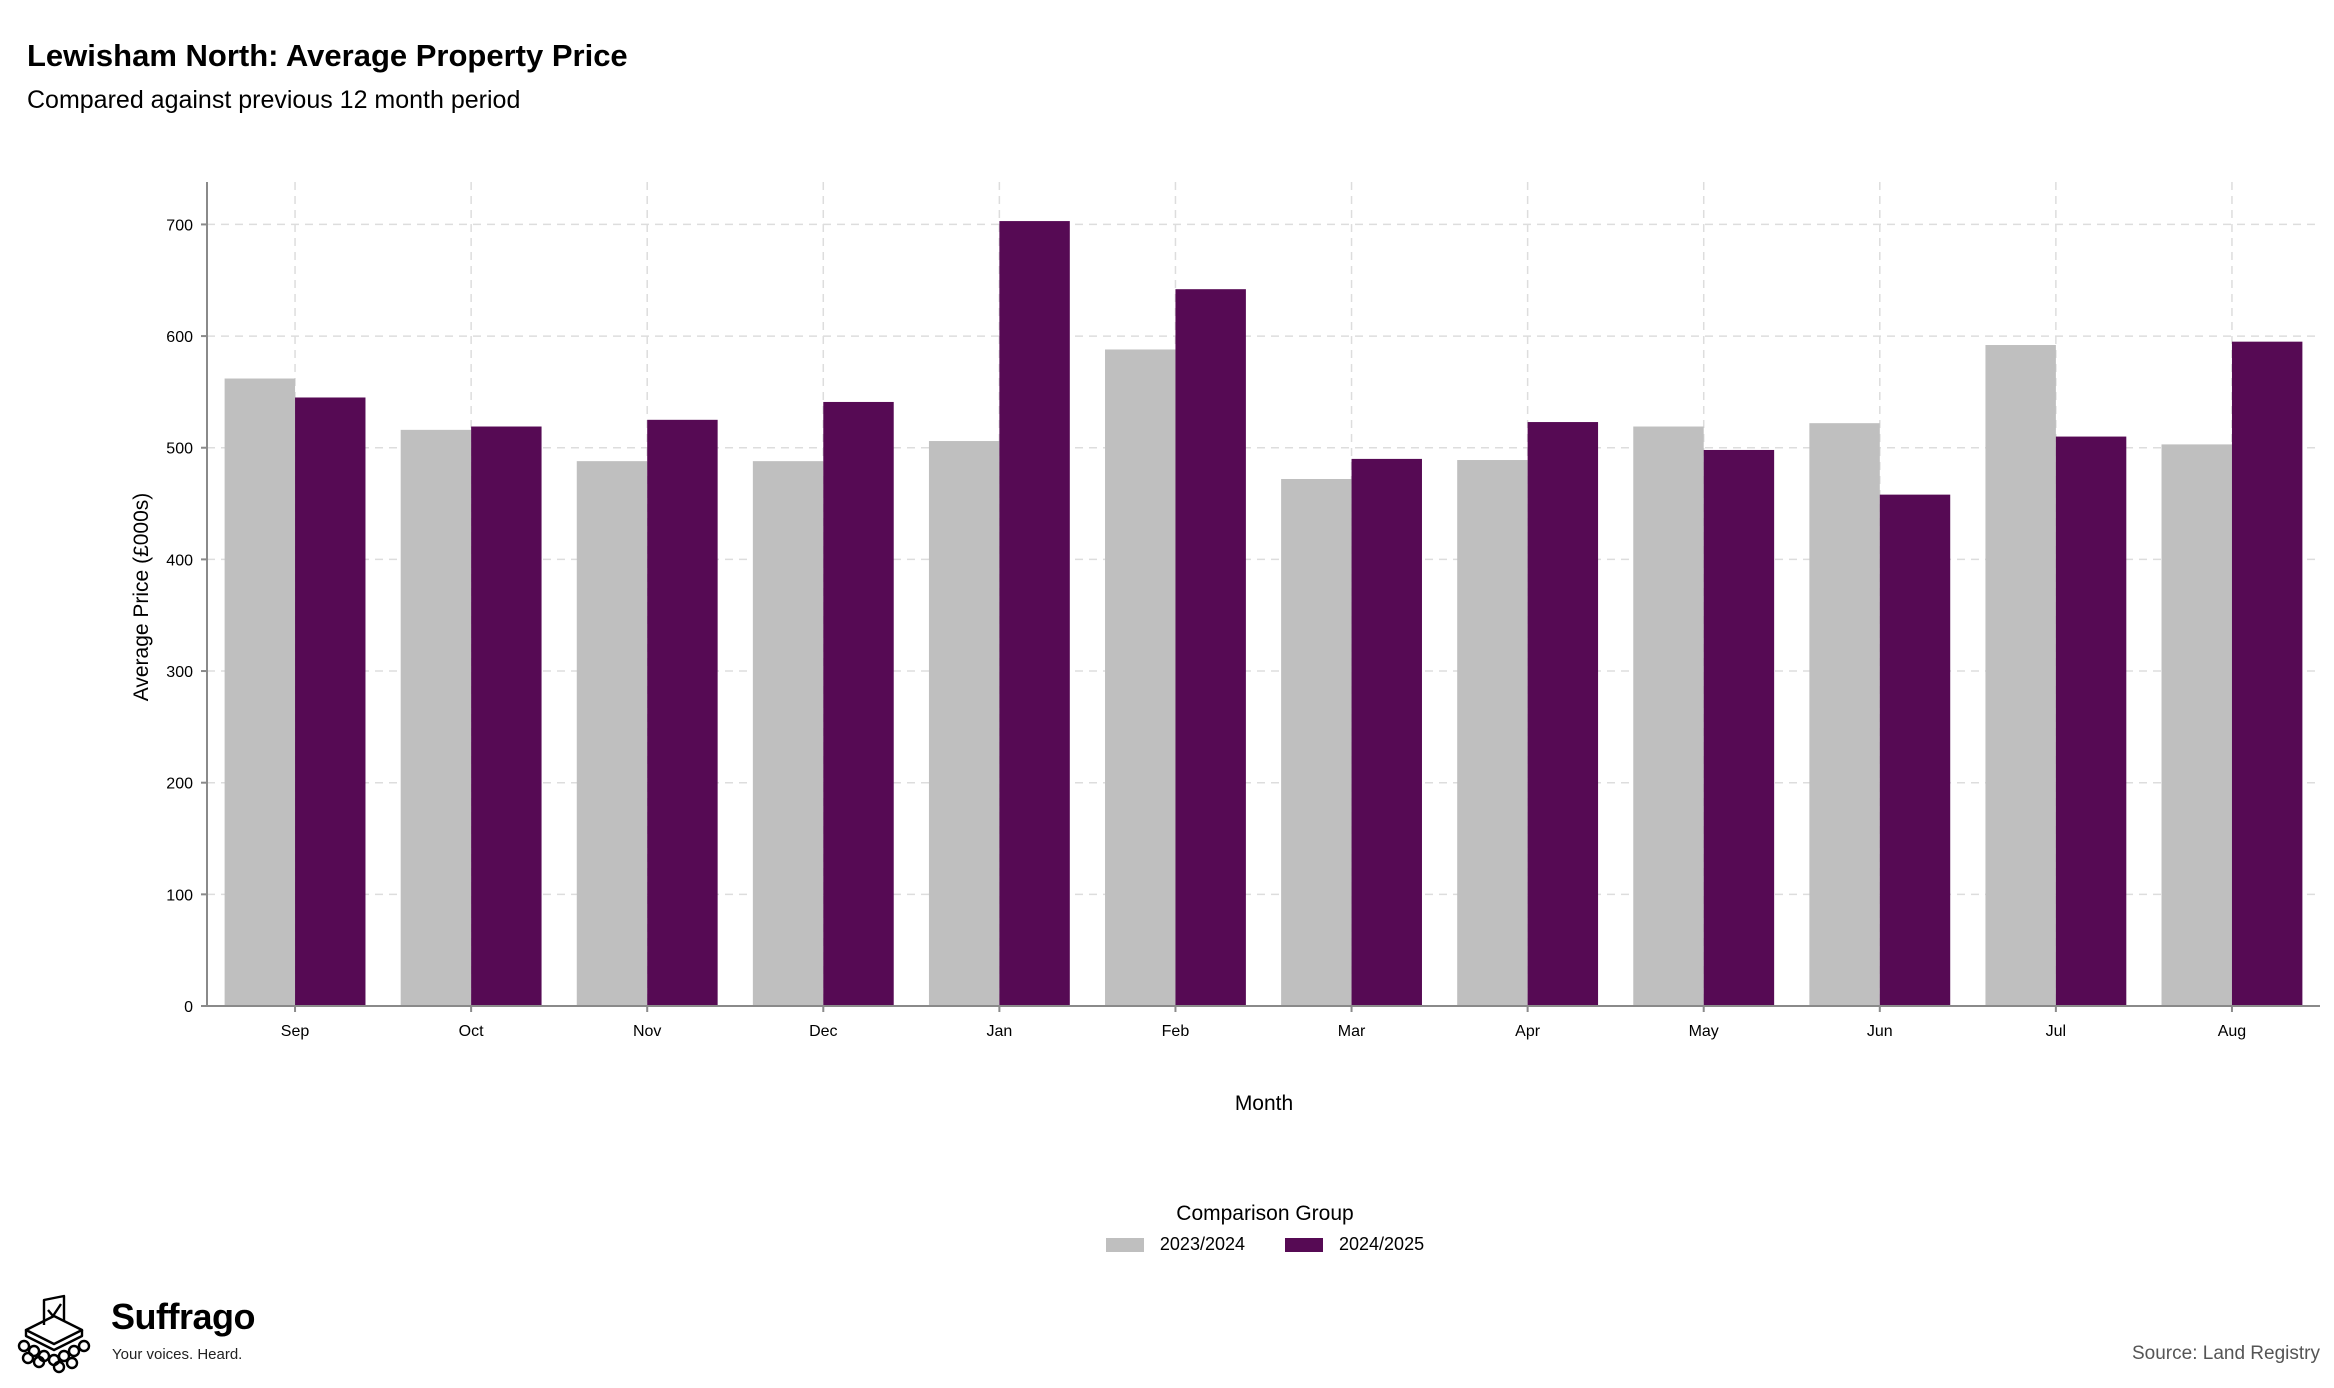 Image resolution: width=2334 pixels, height=1388 pixels. I want to click on bar-2024-2025-nov, so click(682, 712).